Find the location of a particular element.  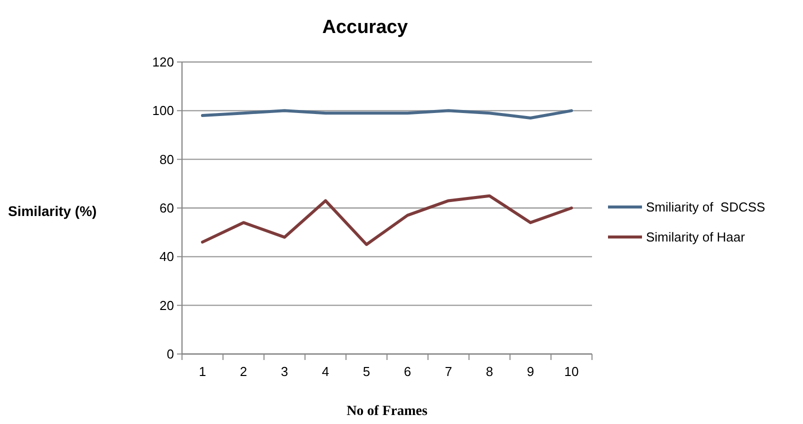

x-tick-label: 2 is located at coordinates (244, 371).